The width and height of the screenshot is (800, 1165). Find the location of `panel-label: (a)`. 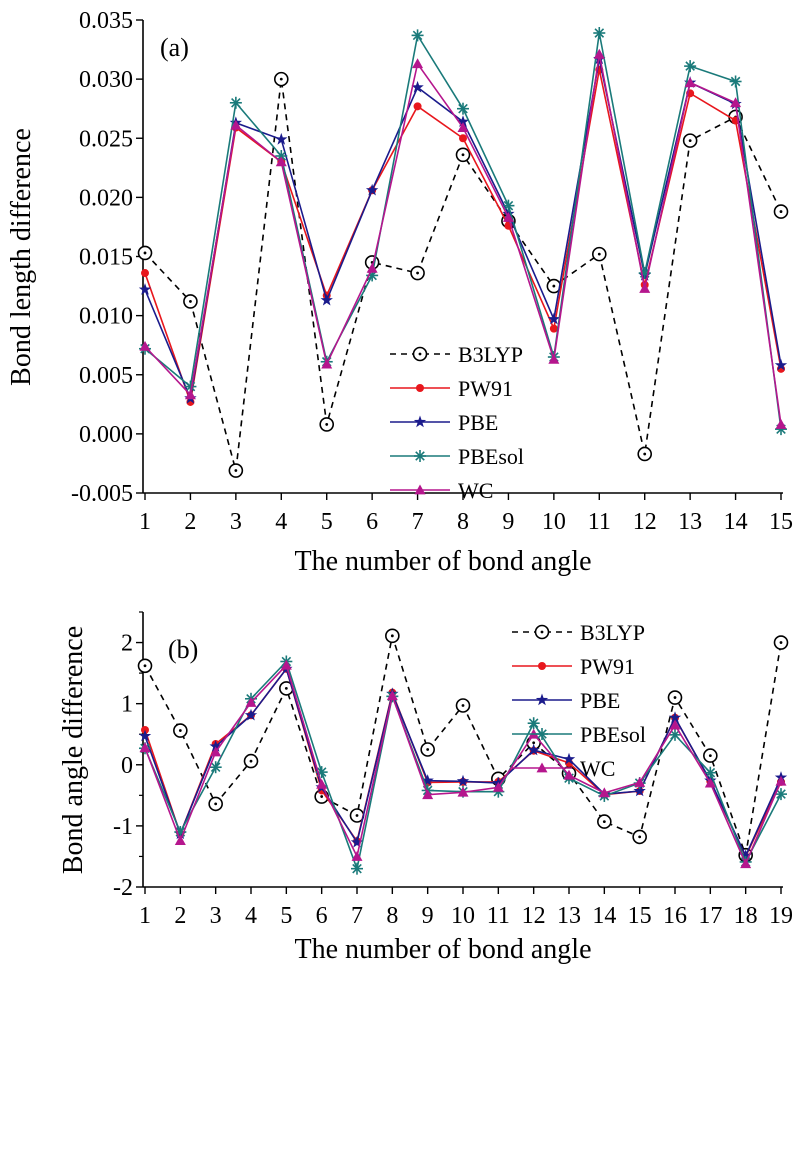

panel-label: (a) is located at coordinates (174, 47).